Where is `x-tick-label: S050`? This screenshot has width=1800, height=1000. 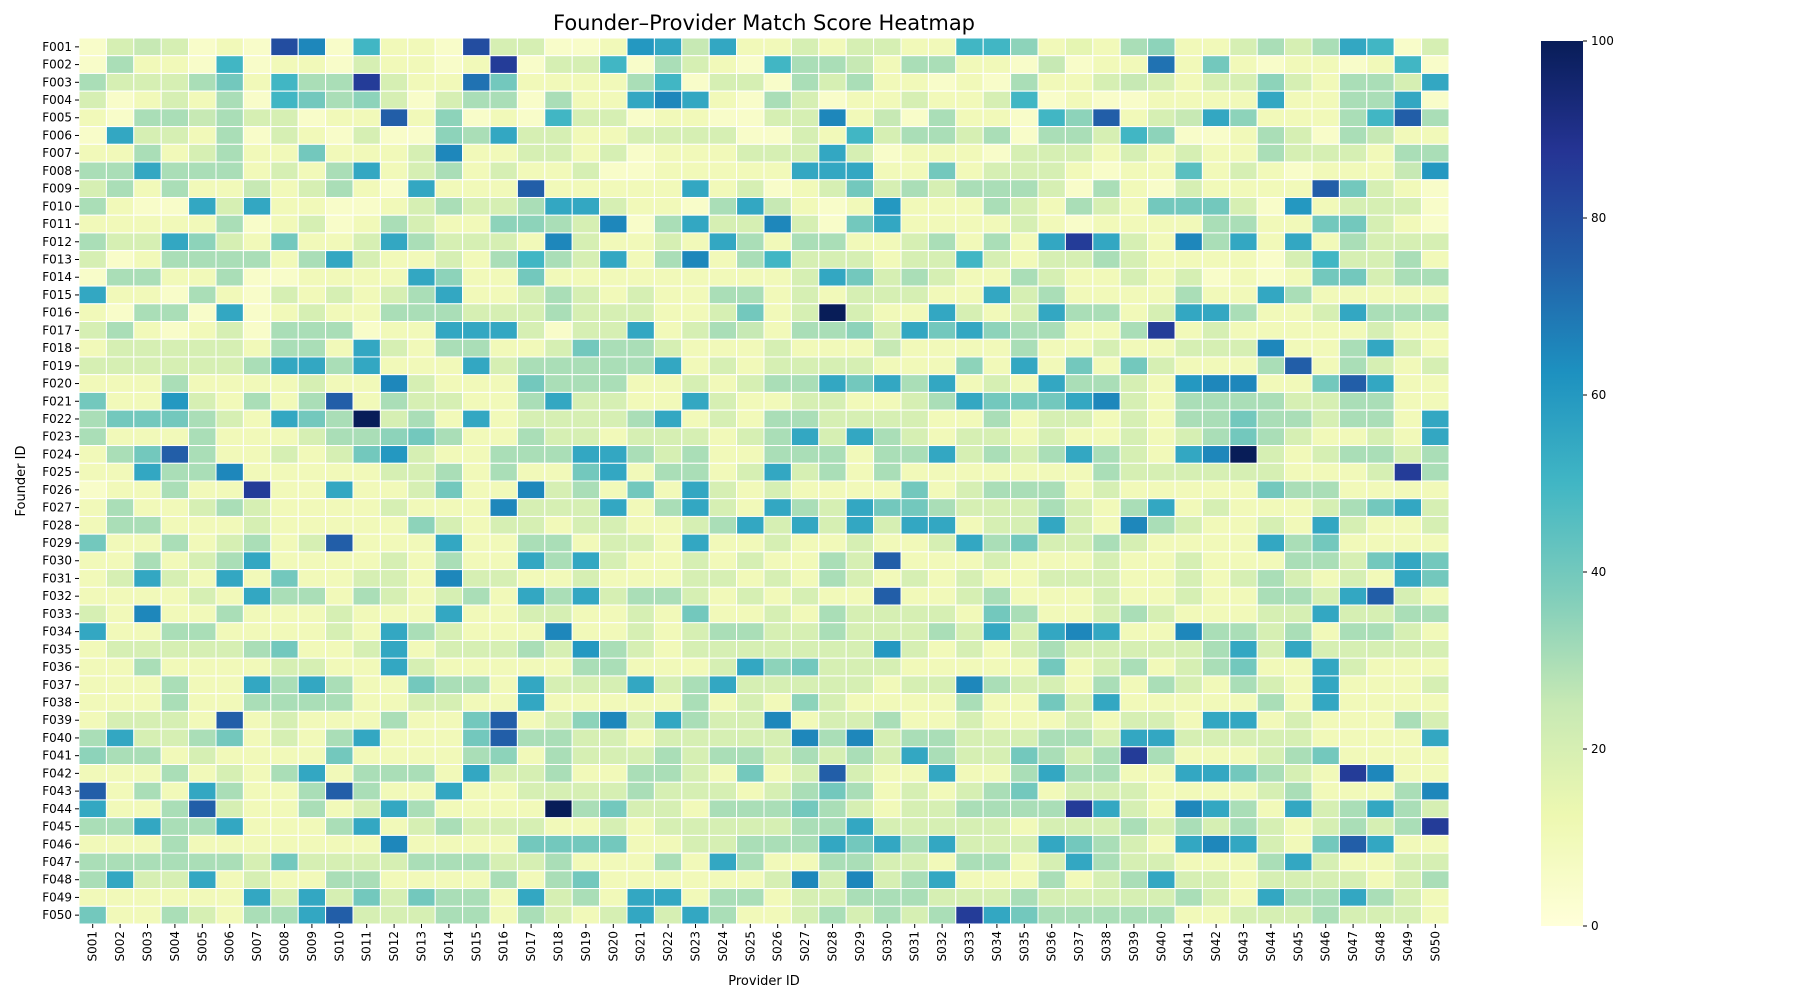 x-tick-label: S050 is located at coordinates (1435, 946).